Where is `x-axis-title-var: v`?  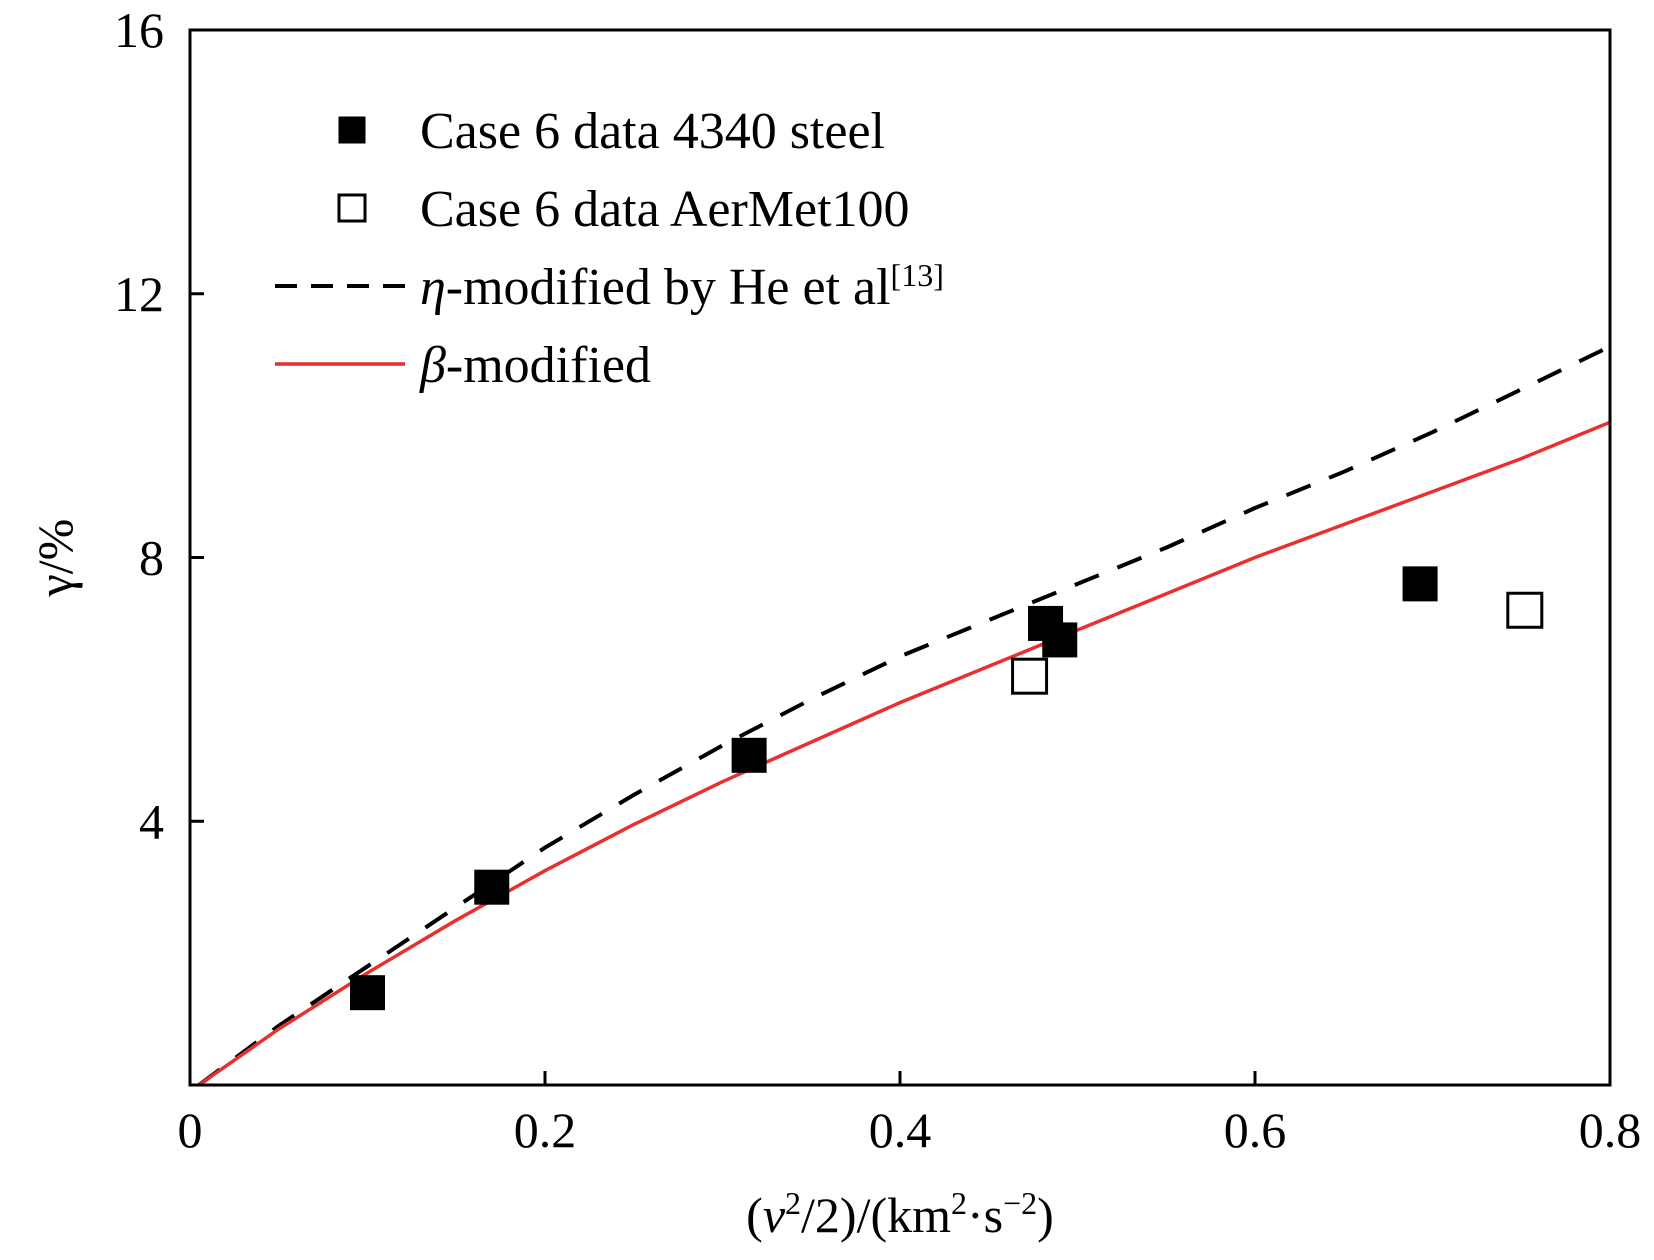
x-axis-title-var: v is located at coordinates (774, 1215).